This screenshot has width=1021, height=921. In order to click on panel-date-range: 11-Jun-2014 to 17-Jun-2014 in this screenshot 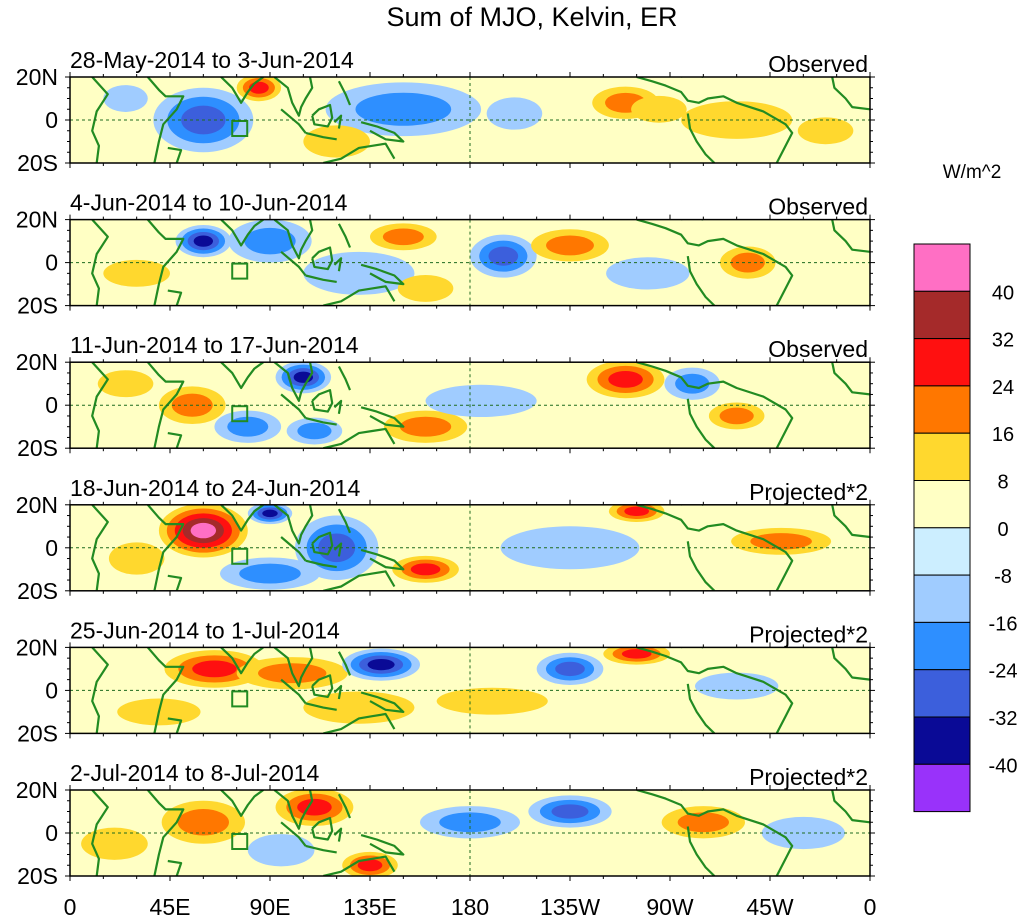, I will do `click(214, 345)`.